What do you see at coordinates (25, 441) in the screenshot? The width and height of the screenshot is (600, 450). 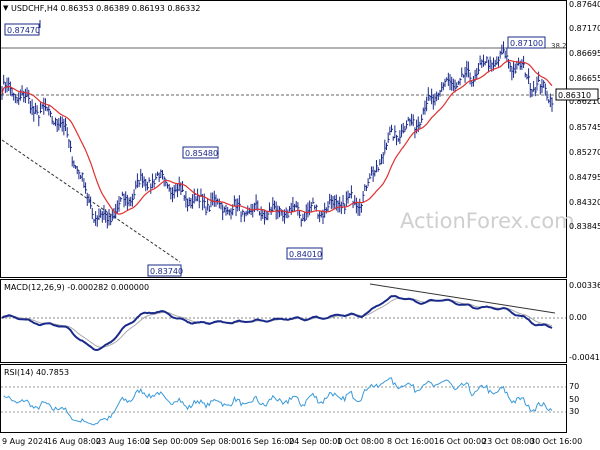 I see `x-tick-label: 9 Aug 2024` at bounding box center [25, 441].